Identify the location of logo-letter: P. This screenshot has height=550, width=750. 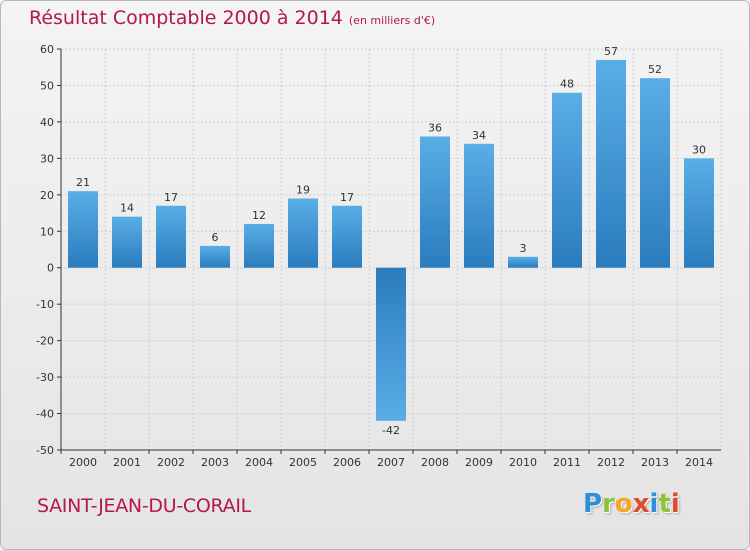
(593, 504).